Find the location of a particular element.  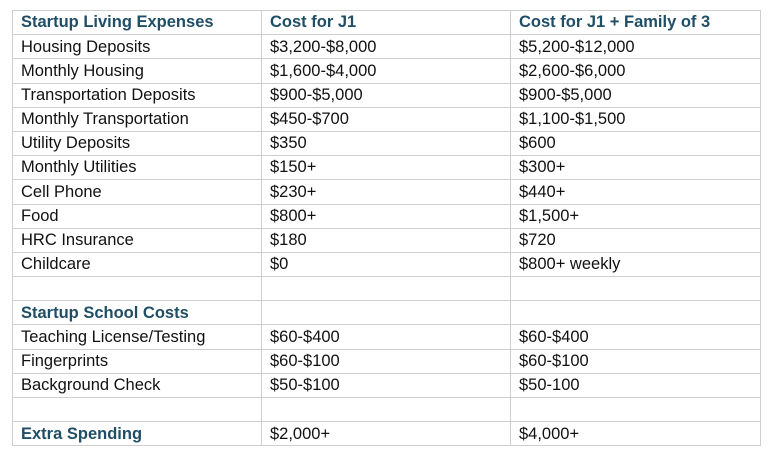

table-cell: Transportation Deposits is located at coordinates (137, 95).